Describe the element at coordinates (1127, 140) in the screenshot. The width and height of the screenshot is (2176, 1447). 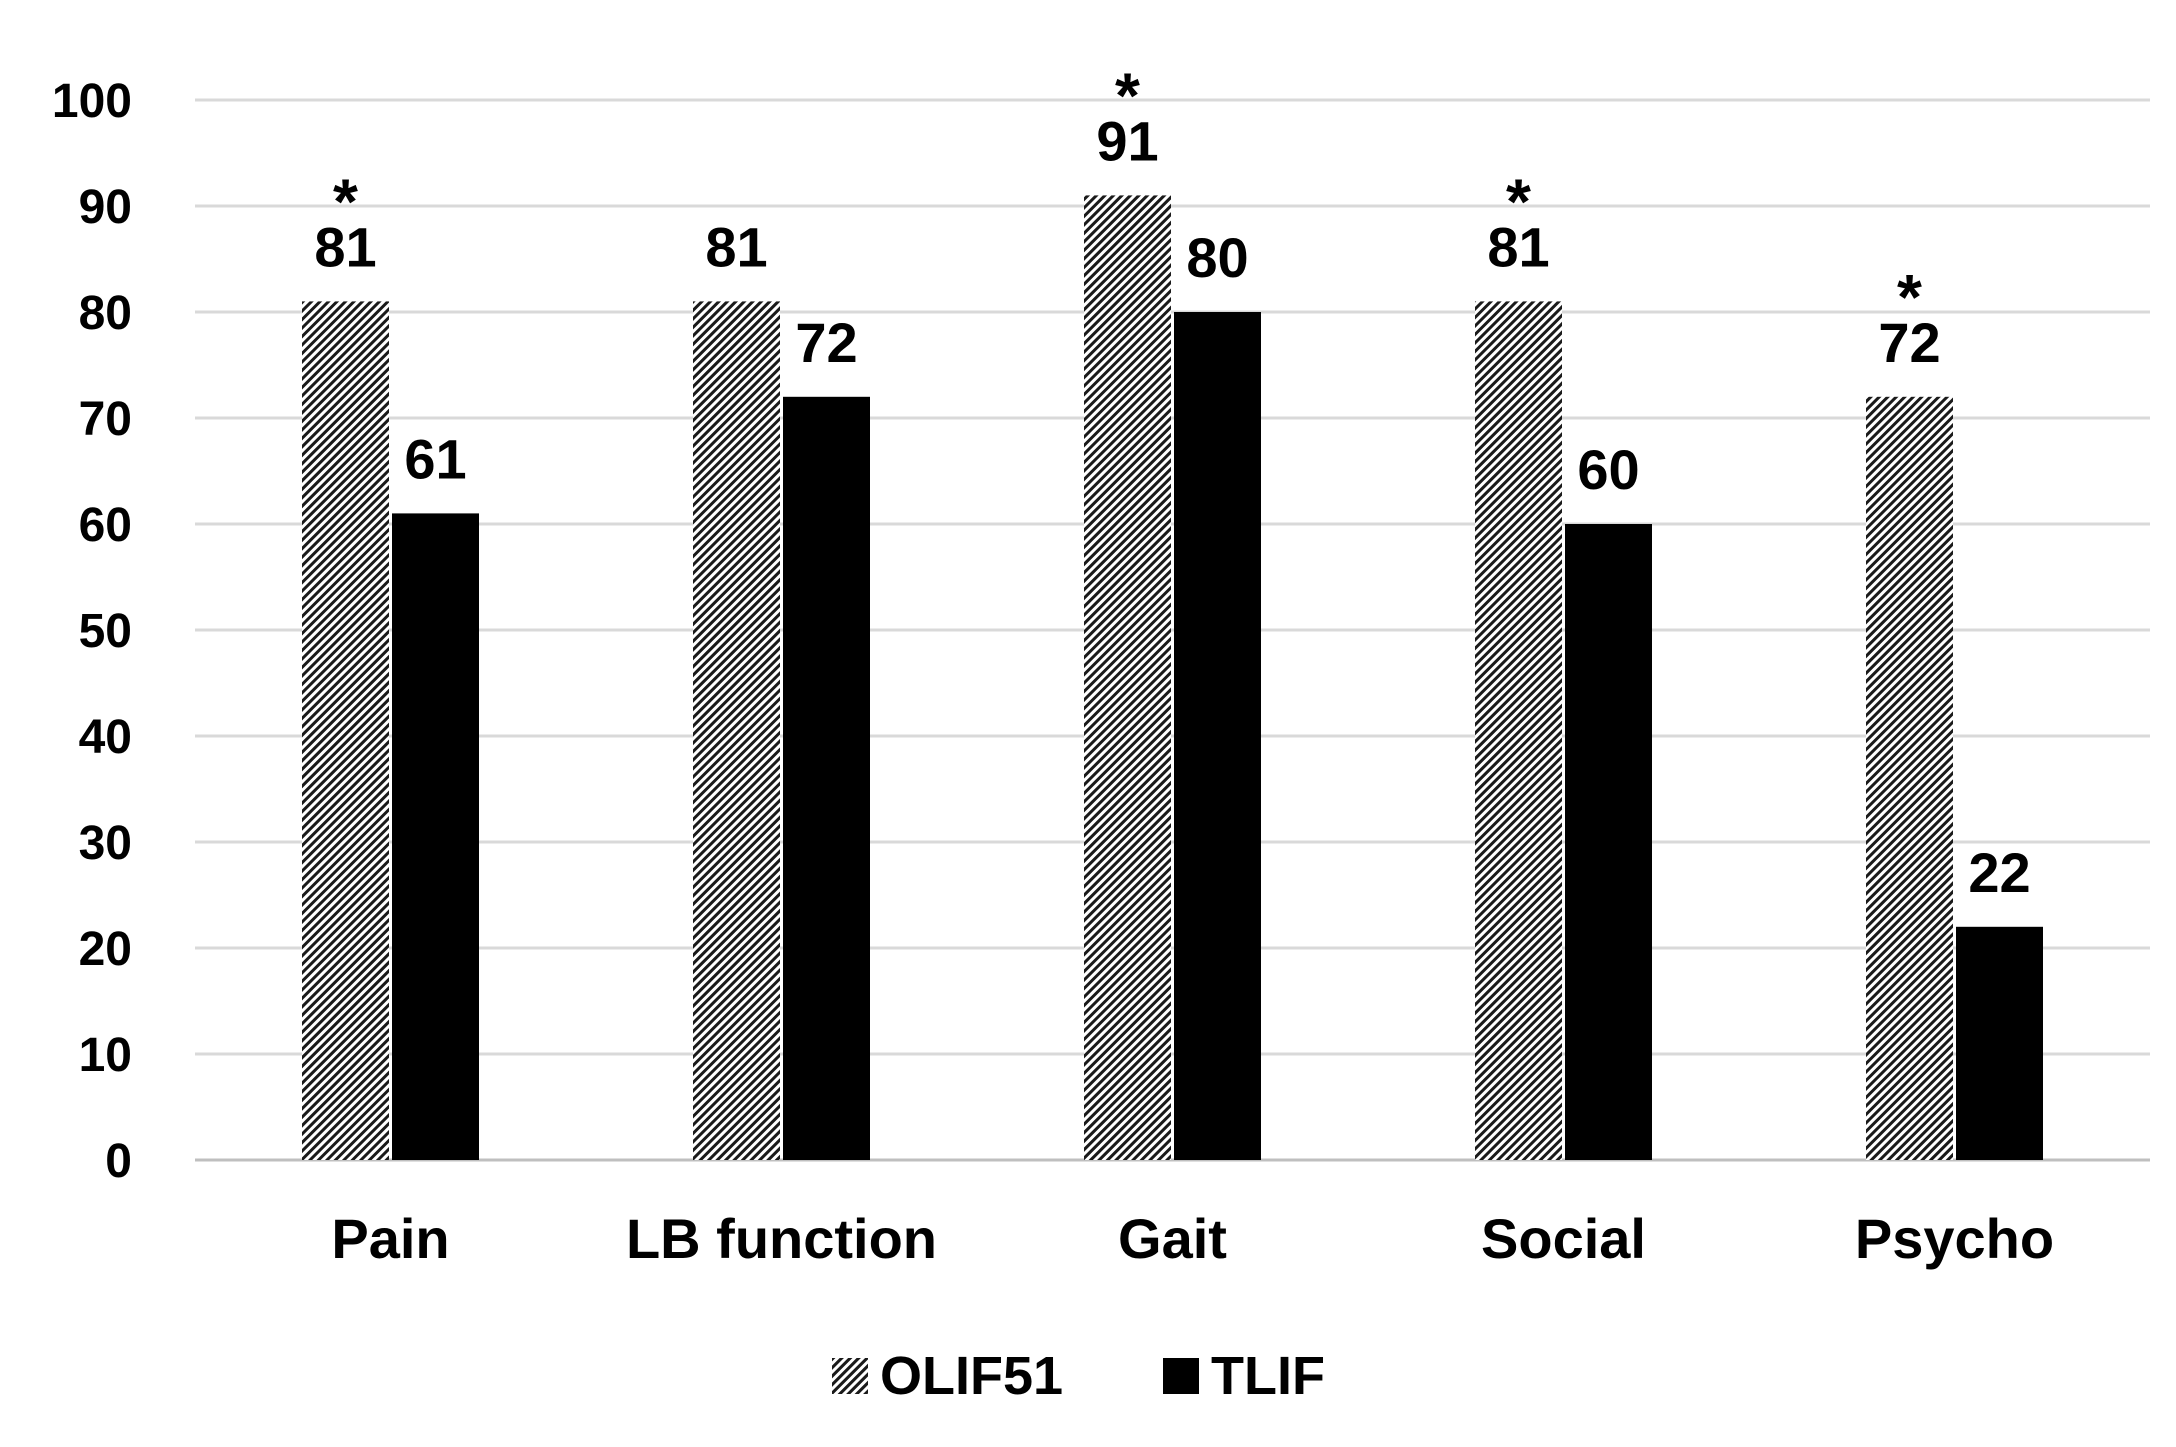
I see `data-label: 91` at that location.